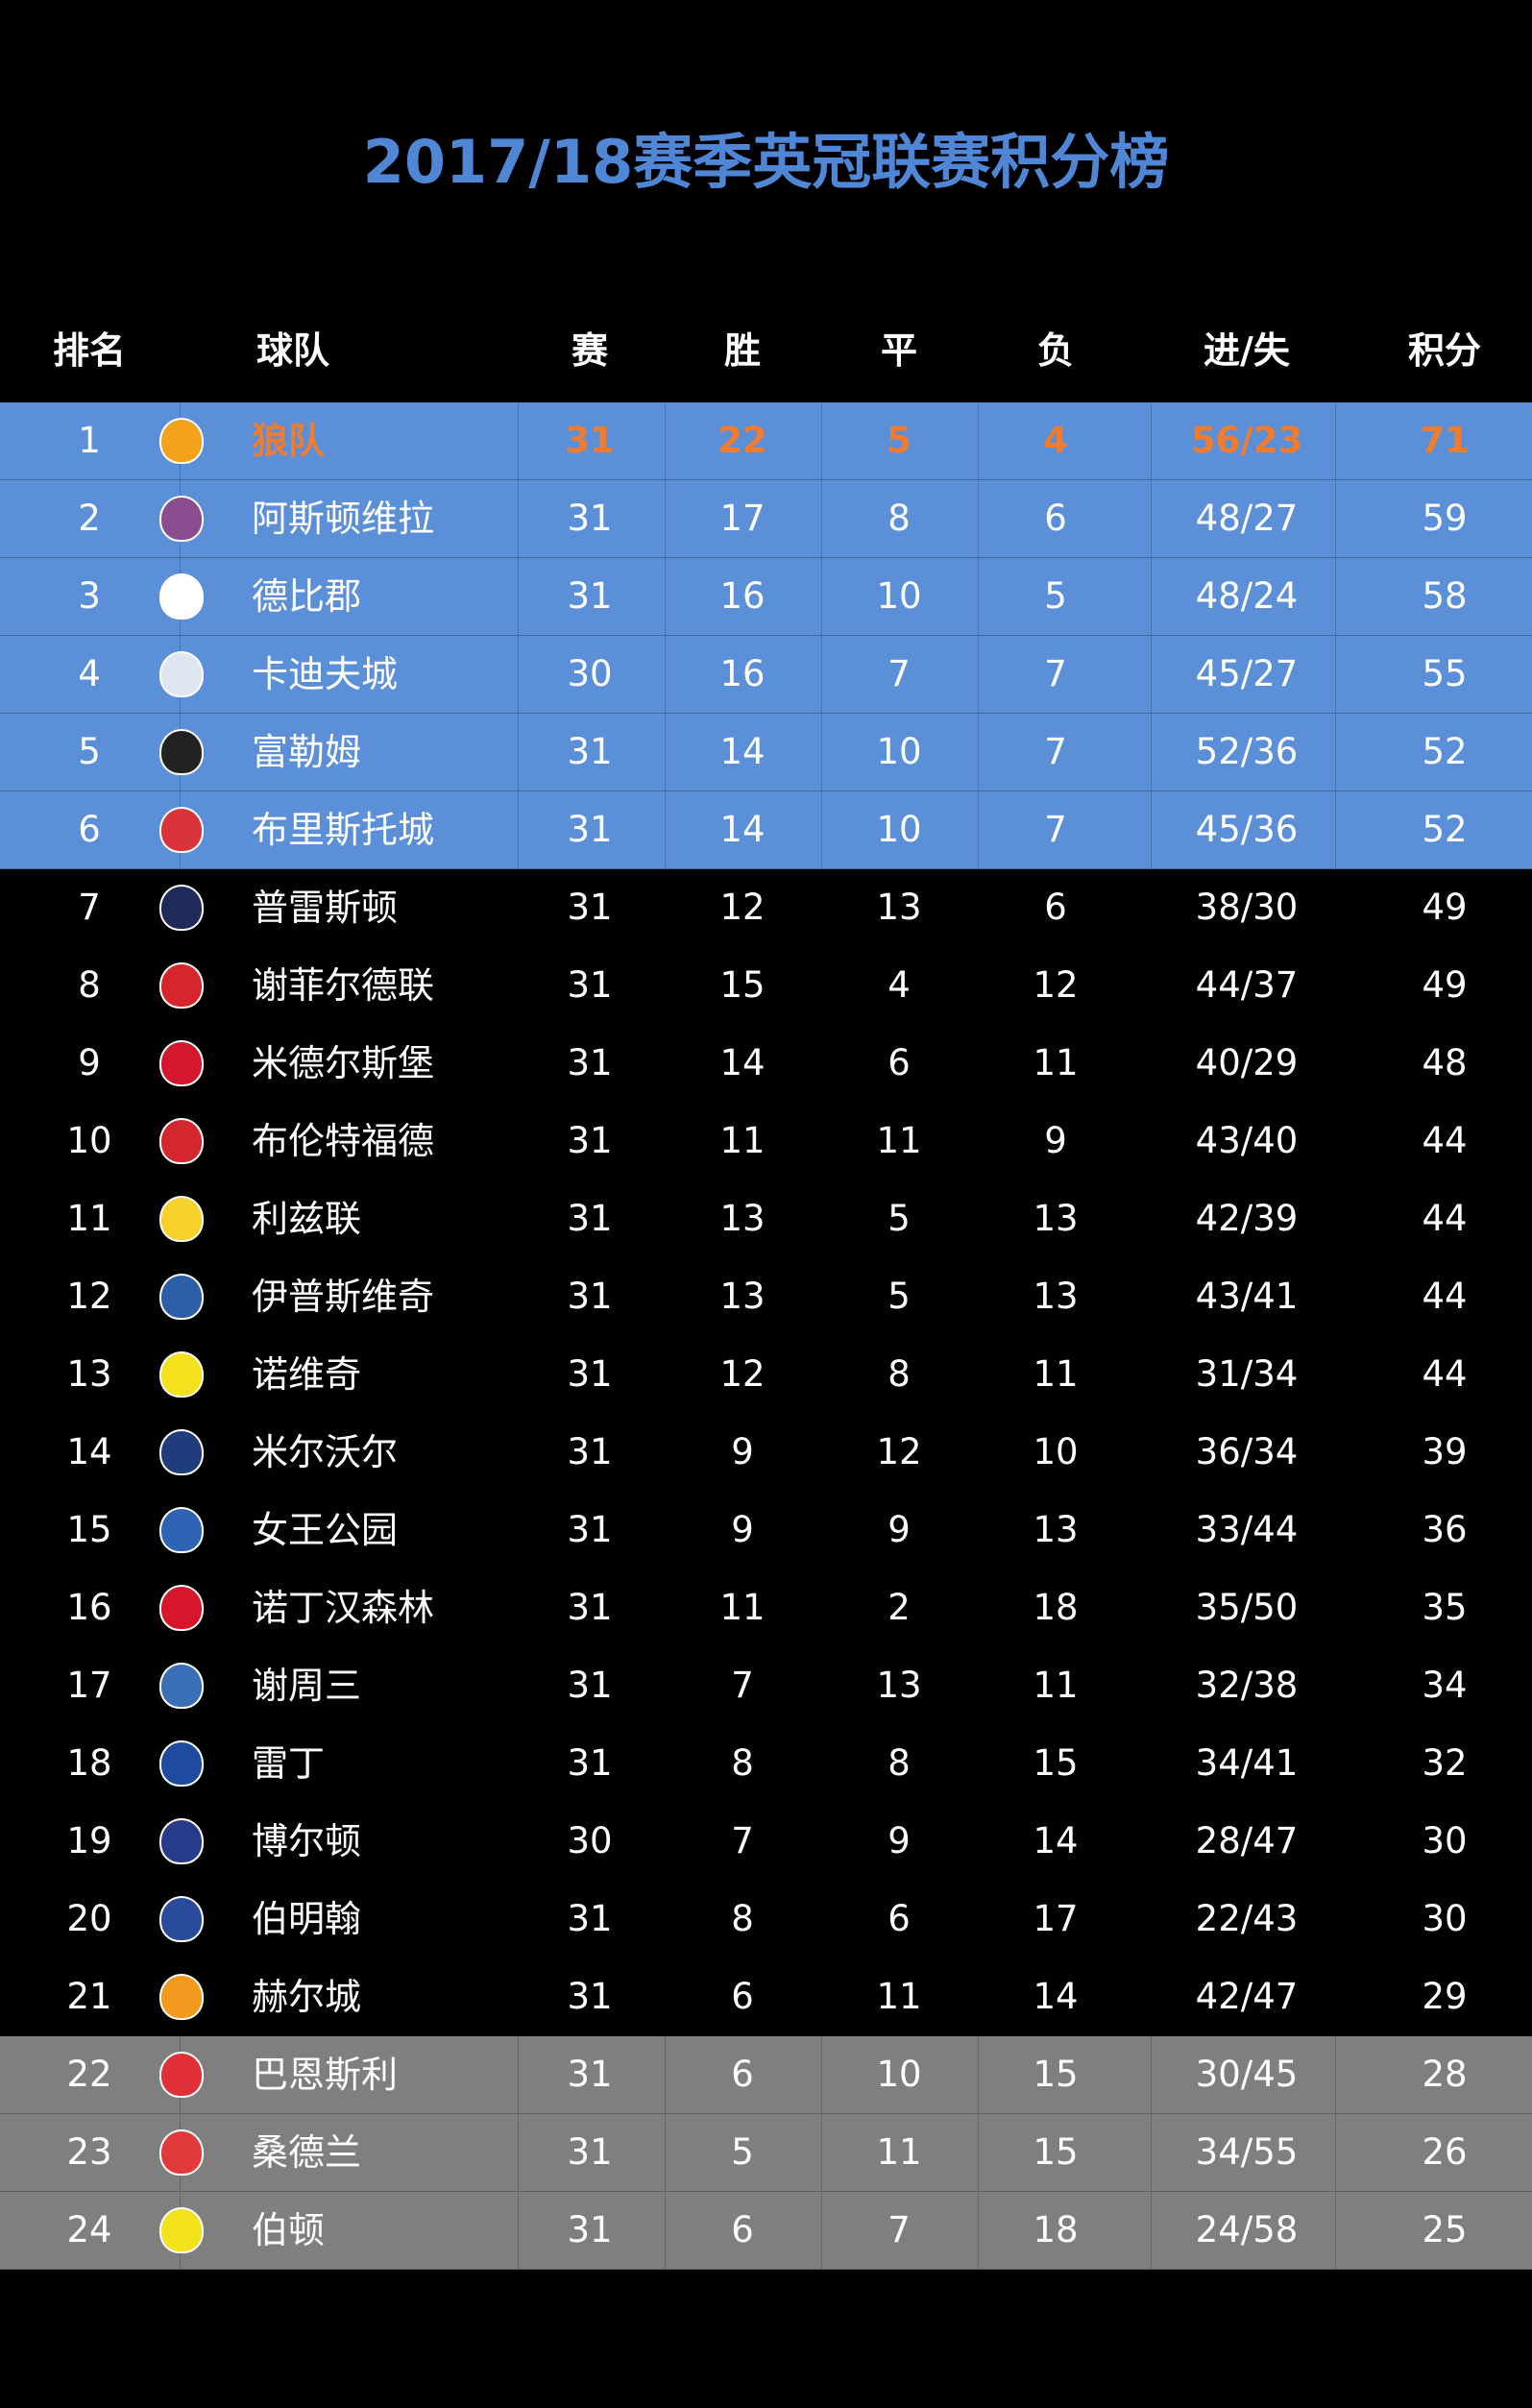 This screenshot has width=1532, height=2408. I want to click on reading-crest-icon, so click(181, 1763).